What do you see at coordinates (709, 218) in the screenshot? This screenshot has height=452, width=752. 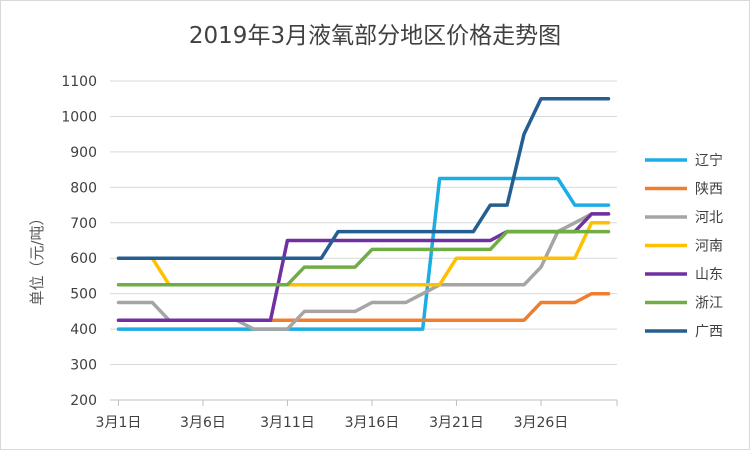 I see `legend-label: 河北` at bounding box center [709, 218].